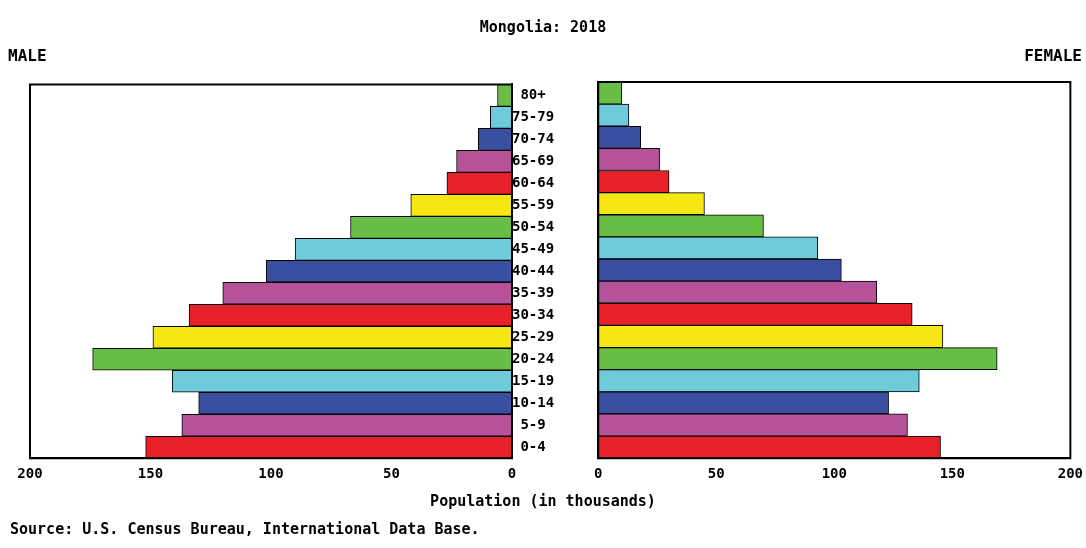 The height and width of the screenshot is (548, 1086). Describe the element at coordinates (533, 116) in the screenshot. I see `y-tick-label: 75-79` at that location.